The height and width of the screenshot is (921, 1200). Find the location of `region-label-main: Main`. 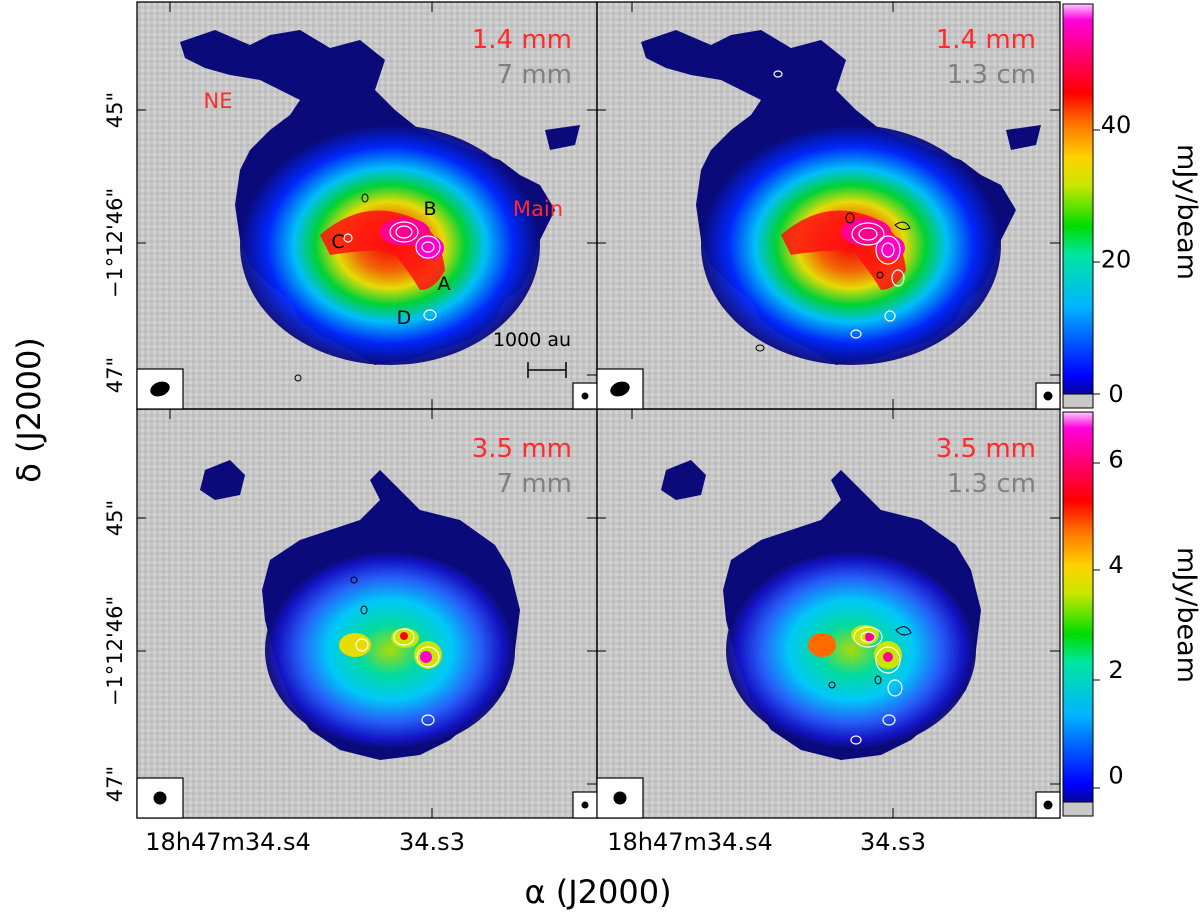

region-label-main: Main is located at coordinates (538, 209).